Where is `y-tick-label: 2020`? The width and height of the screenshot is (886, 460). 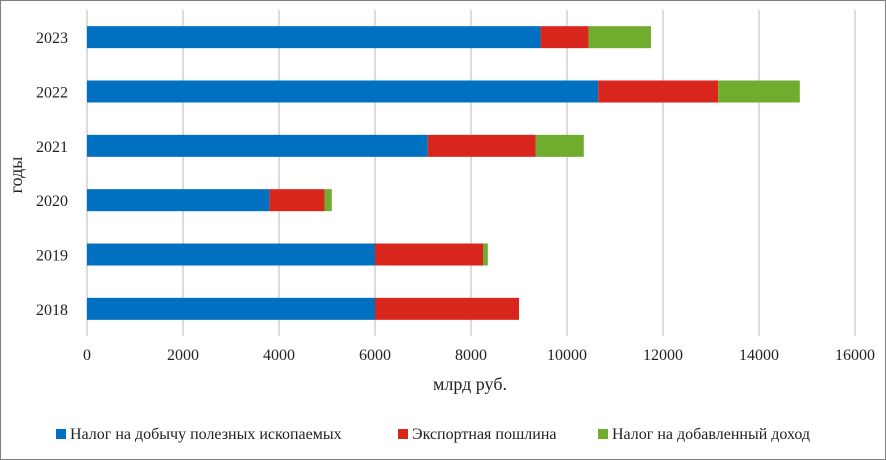 y-tick-label: 2020 is located at coordinates (52, 201).